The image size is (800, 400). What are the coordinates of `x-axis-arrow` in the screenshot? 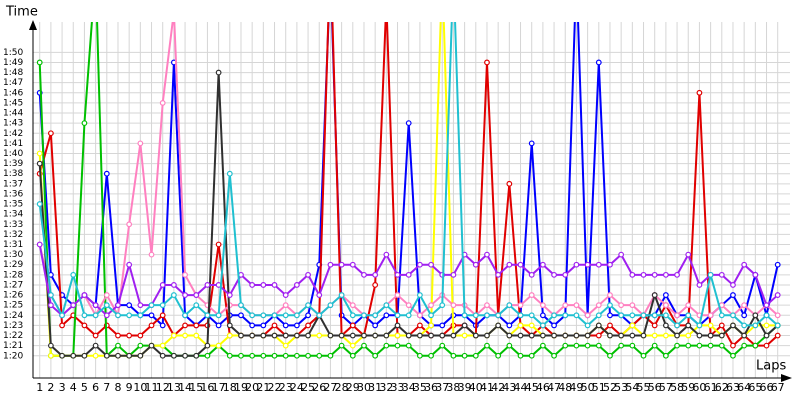 It's located at (786, 378).